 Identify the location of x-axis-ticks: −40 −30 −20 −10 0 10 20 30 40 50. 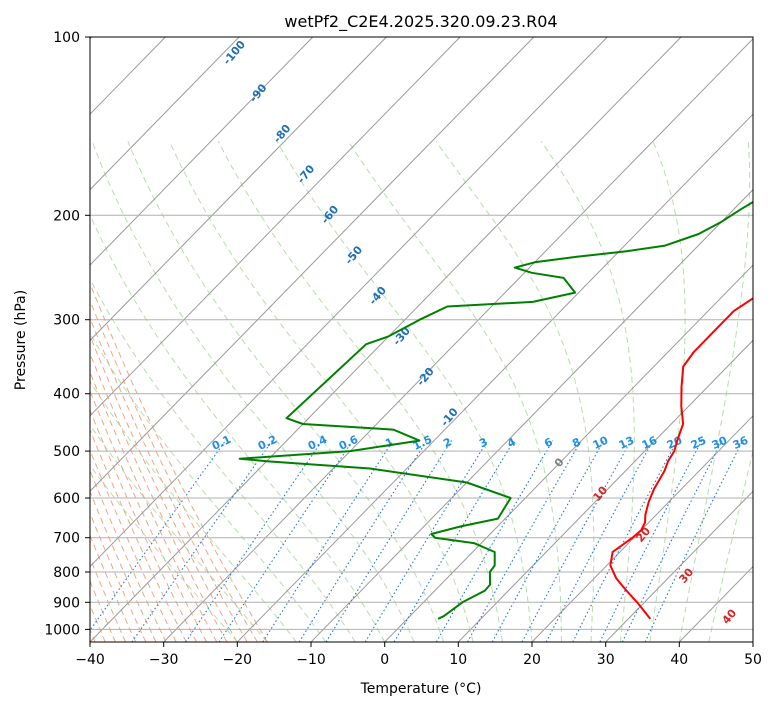
(418, 655).